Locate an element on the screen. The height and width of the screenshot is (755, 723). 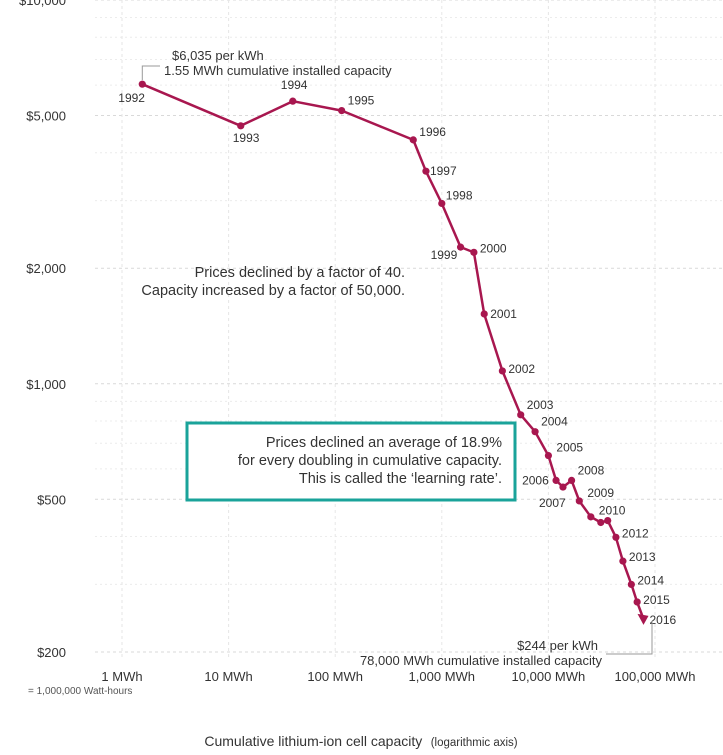
year-label: 2015 is located at coordinates (656, 600).